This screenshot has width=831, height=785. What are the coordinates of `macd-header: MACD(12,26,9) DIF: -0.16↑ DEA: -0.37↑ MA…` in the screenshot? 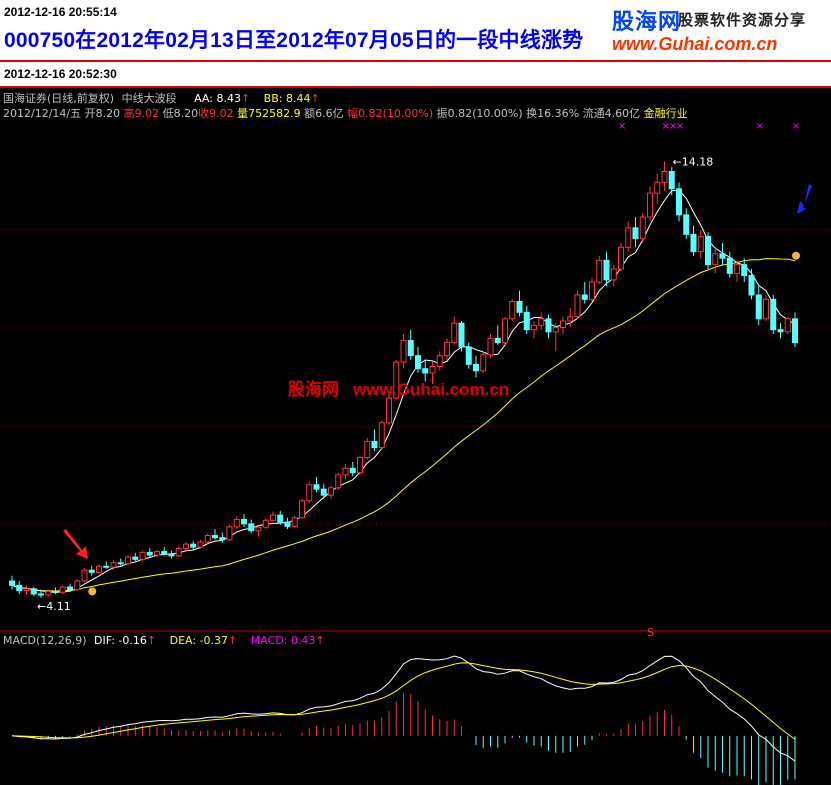 It's located at (164, 640).